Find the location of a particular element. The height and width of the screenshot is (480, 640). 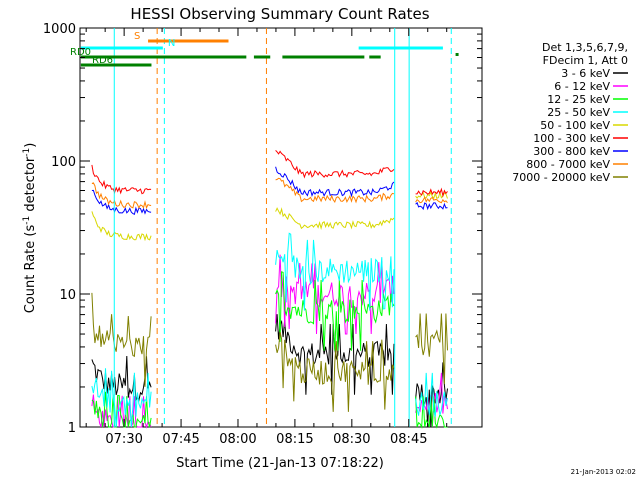

flag-rd0-dot is located at coordinates (457, 54).